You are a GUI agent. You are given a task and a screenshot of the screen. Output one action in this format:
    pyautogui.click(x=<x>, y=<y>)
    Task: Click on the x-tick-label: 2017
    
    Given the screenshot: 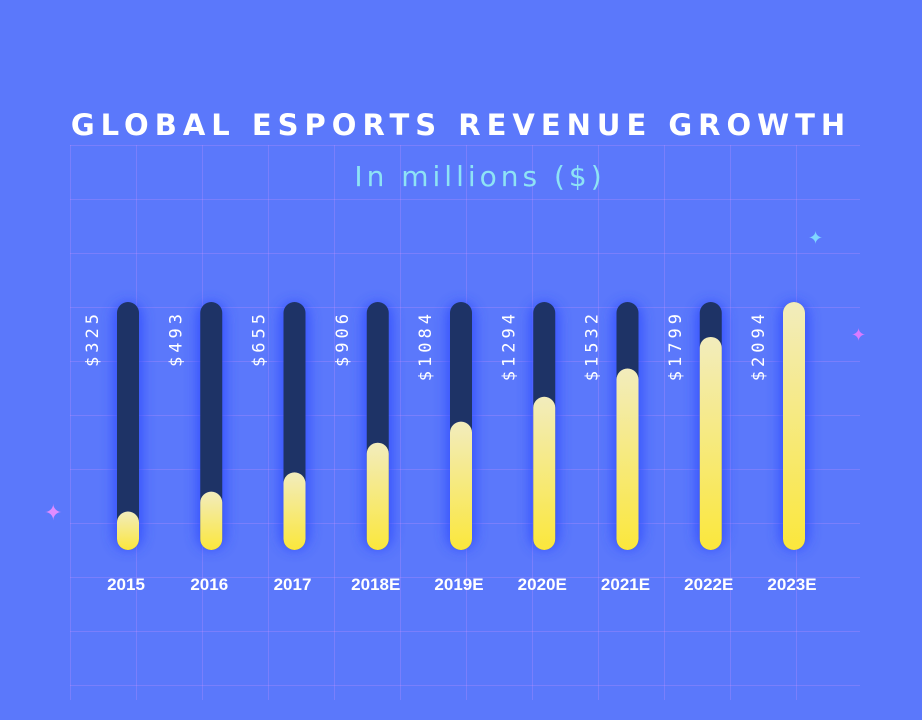 What is the action you would take?
    pyautogui.click(x=293, y=584)
    